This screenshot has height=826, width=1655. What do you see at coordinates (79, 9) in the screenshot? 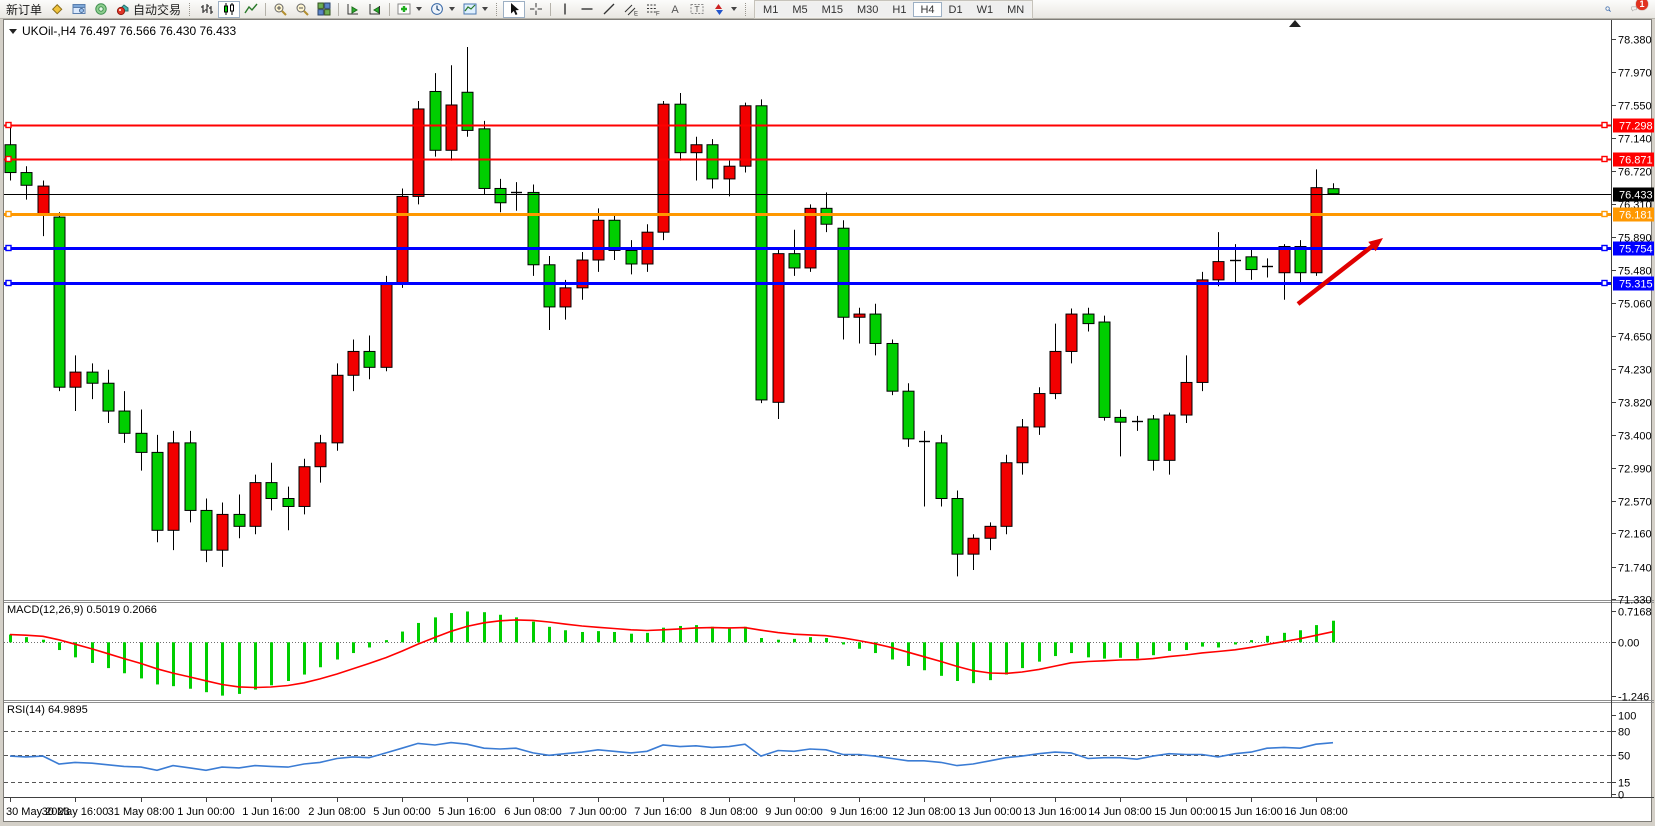
I see `terminal-button` at bounding box center [79, 9].